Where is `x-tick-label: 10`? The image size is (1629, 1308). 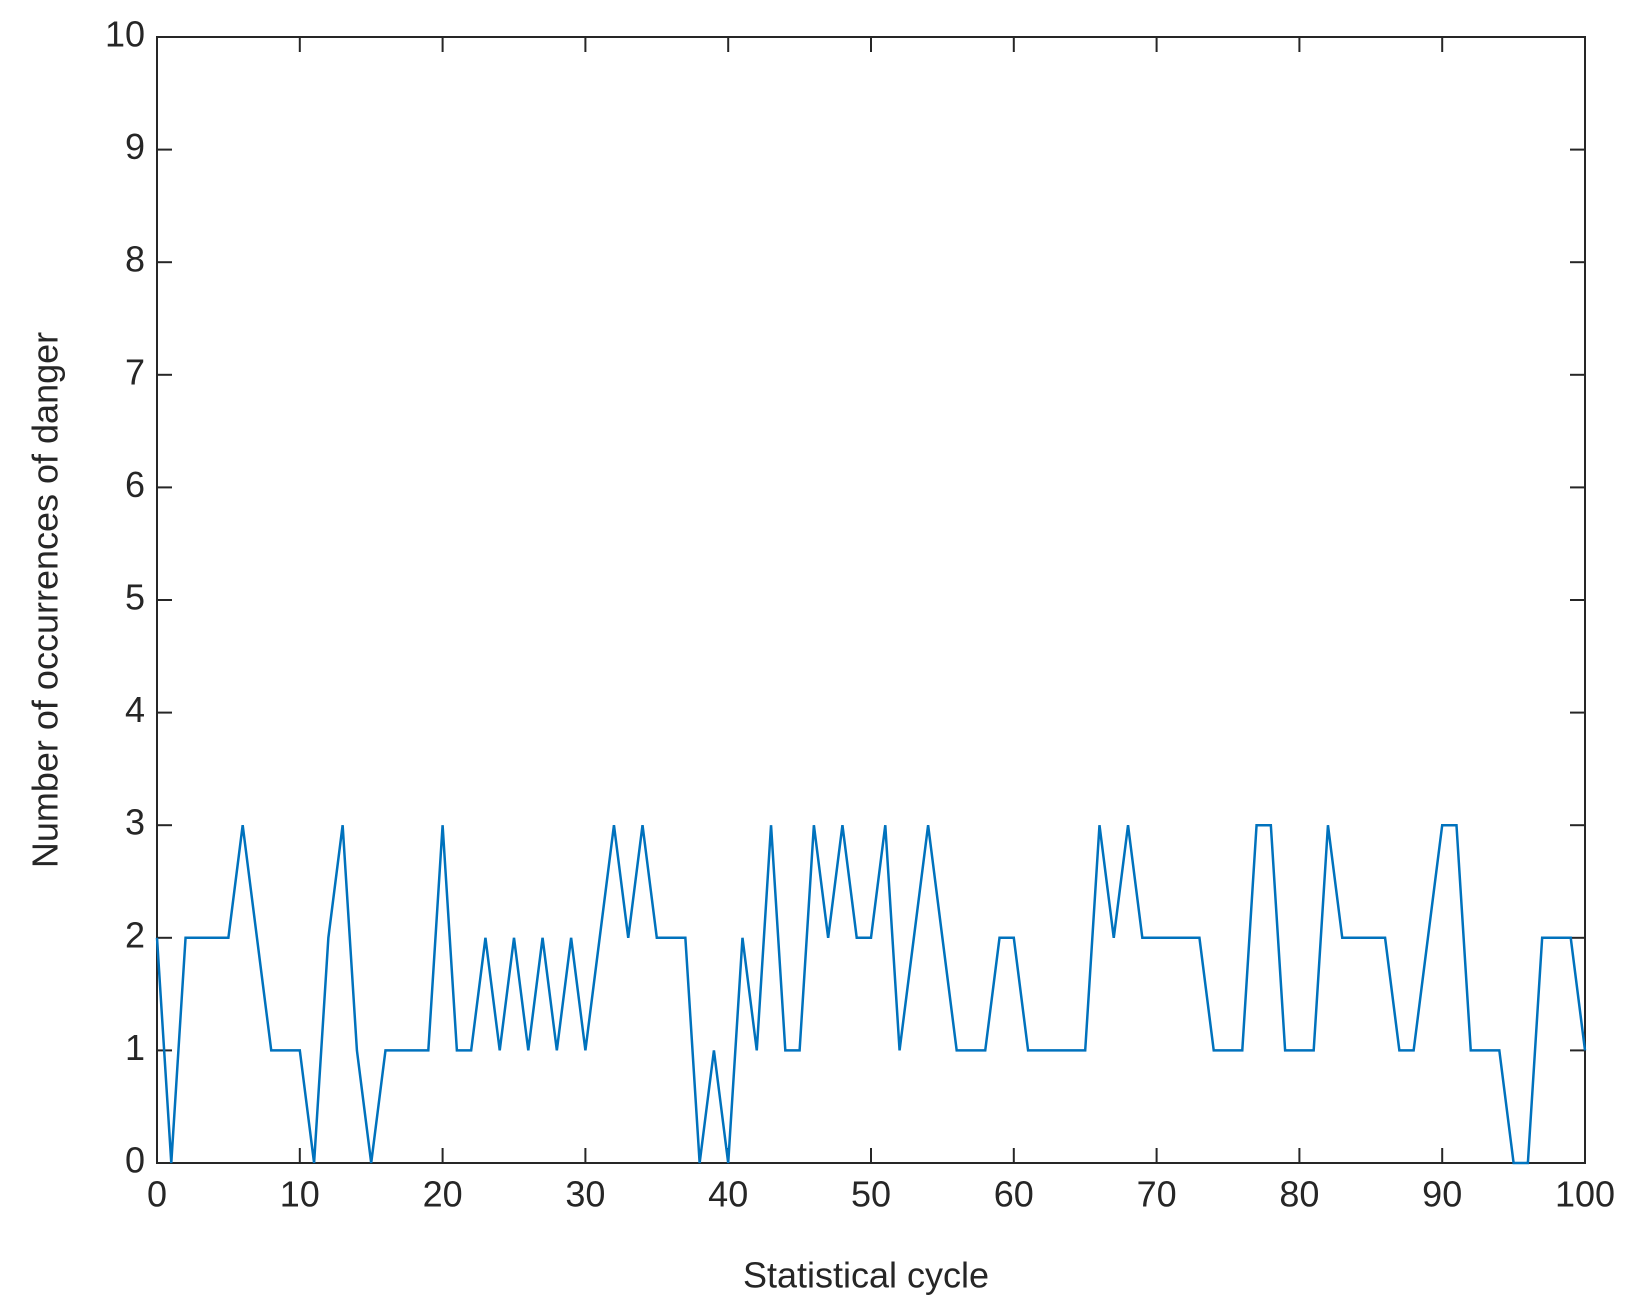
x-tick-label: 10 is located at coordinates (300, 1194).